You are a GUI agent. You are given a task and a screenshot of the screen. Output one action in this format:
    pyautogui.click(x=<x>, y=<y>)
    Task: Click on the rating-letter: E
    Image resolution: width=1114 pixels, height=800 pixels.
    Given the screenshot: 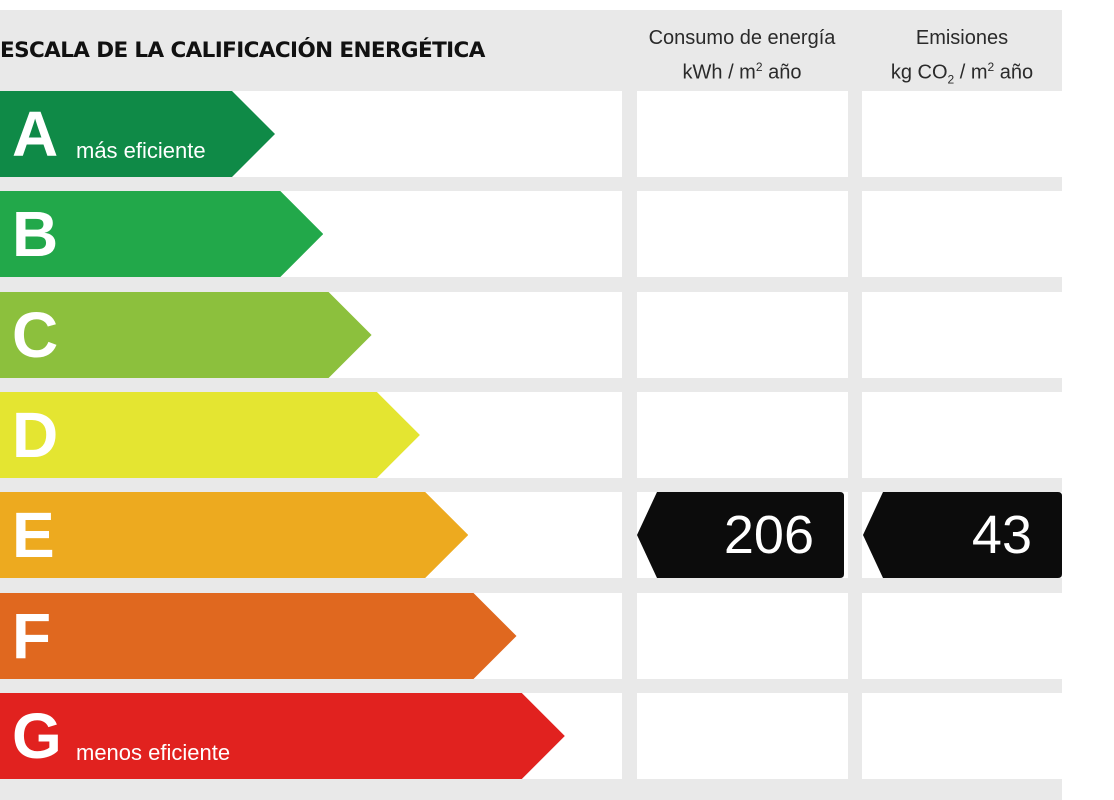 What is the action you would take?
    pyautogui.click(x=33, y=535)
    